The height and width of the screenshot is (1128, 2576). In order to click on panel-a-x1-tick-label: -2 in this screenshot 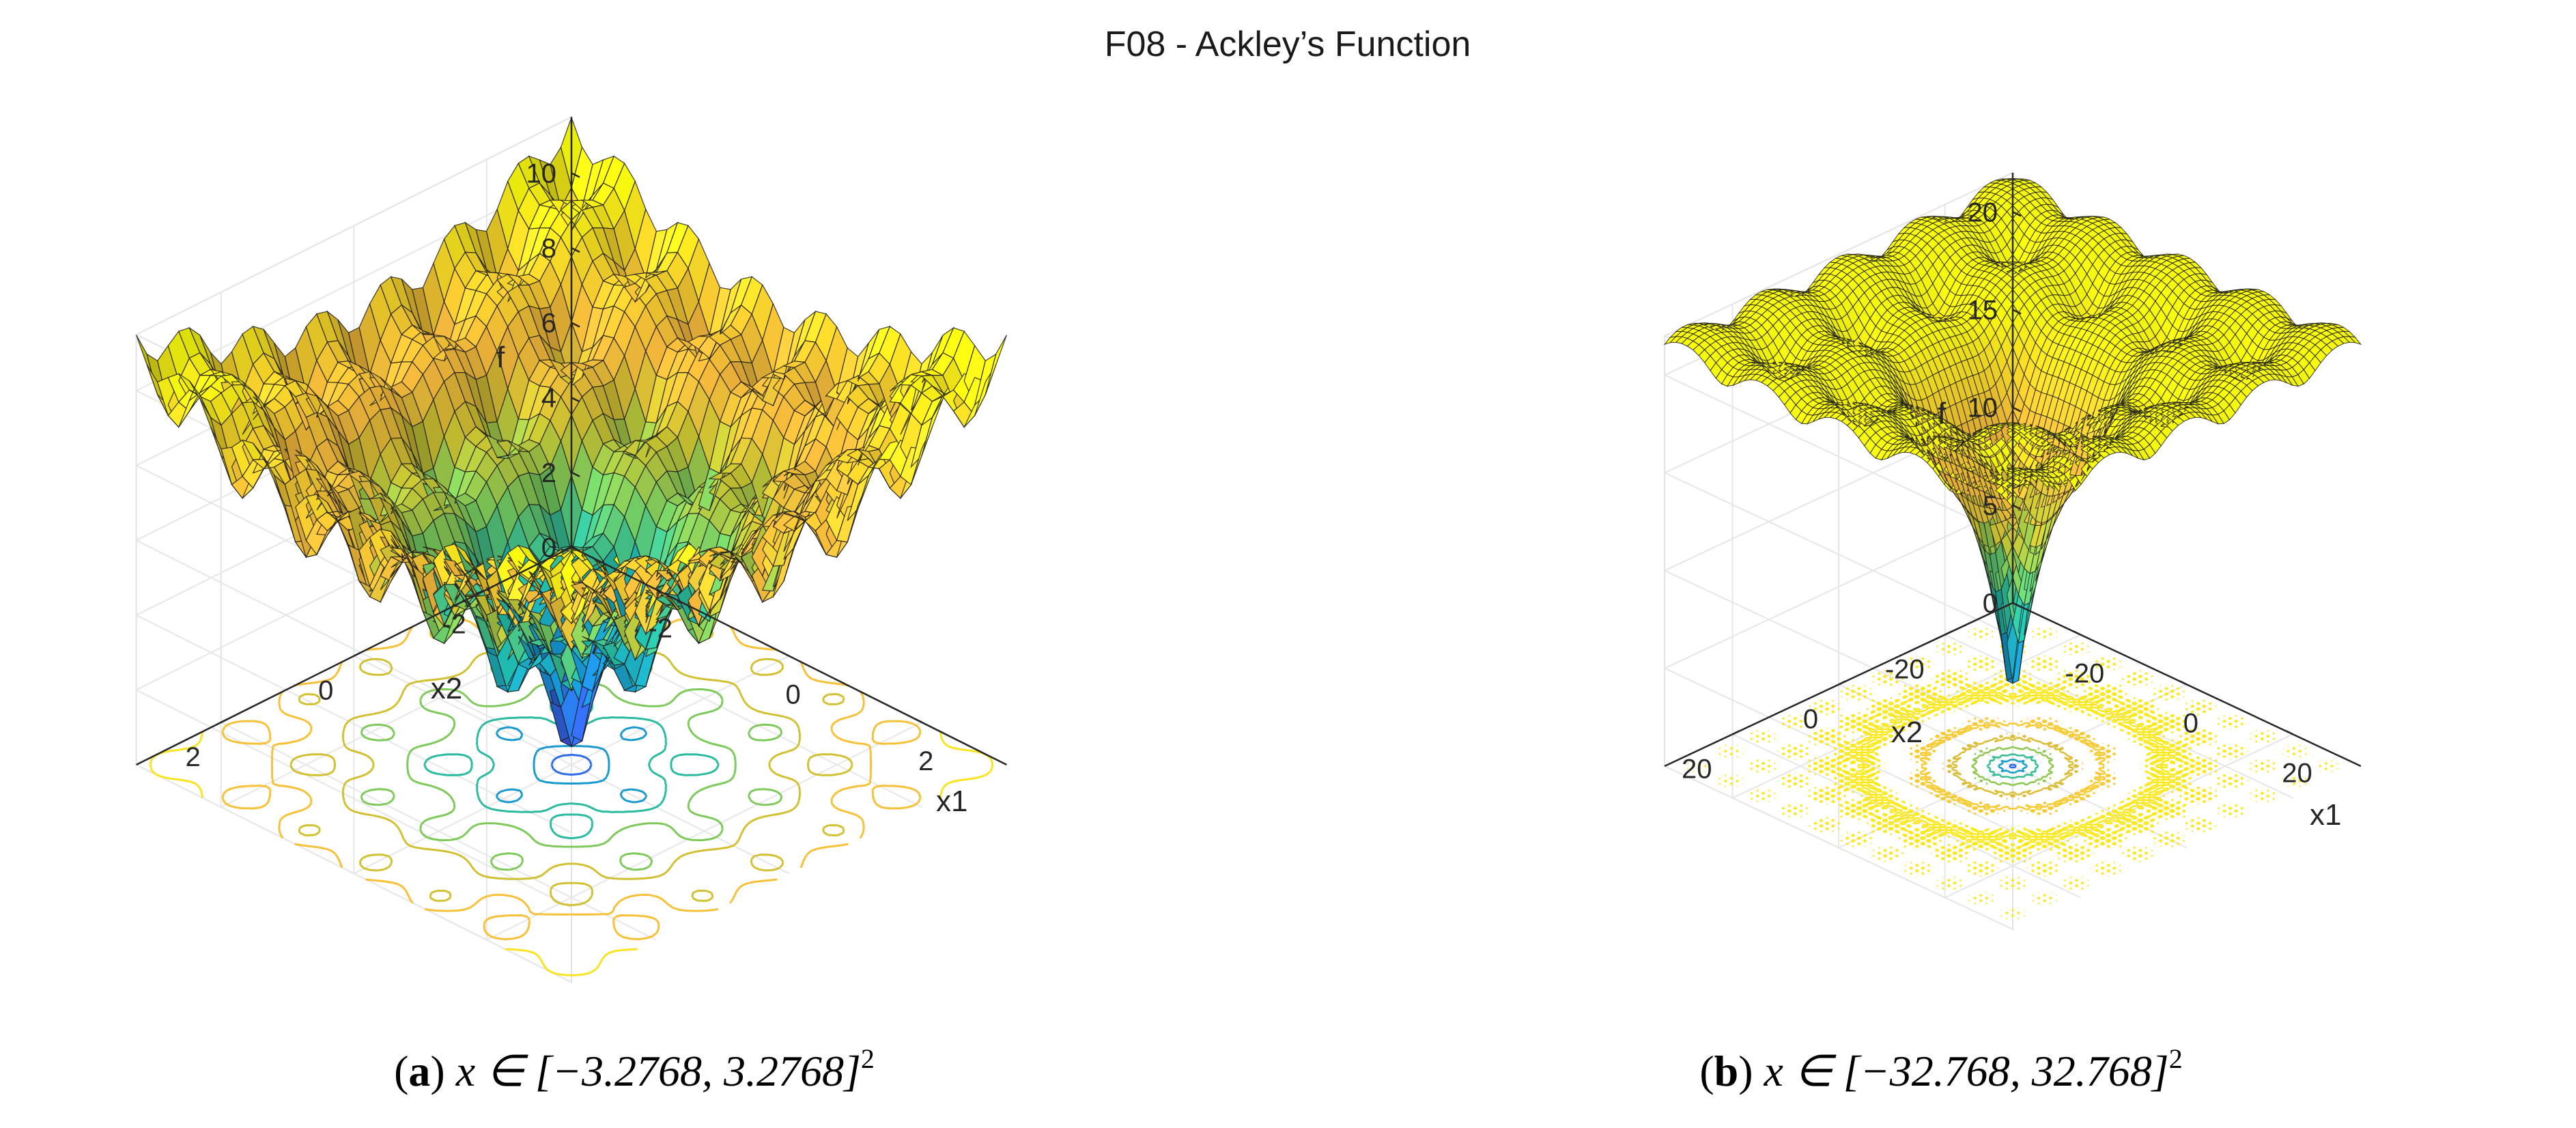, I will do `click(660, 628)`.